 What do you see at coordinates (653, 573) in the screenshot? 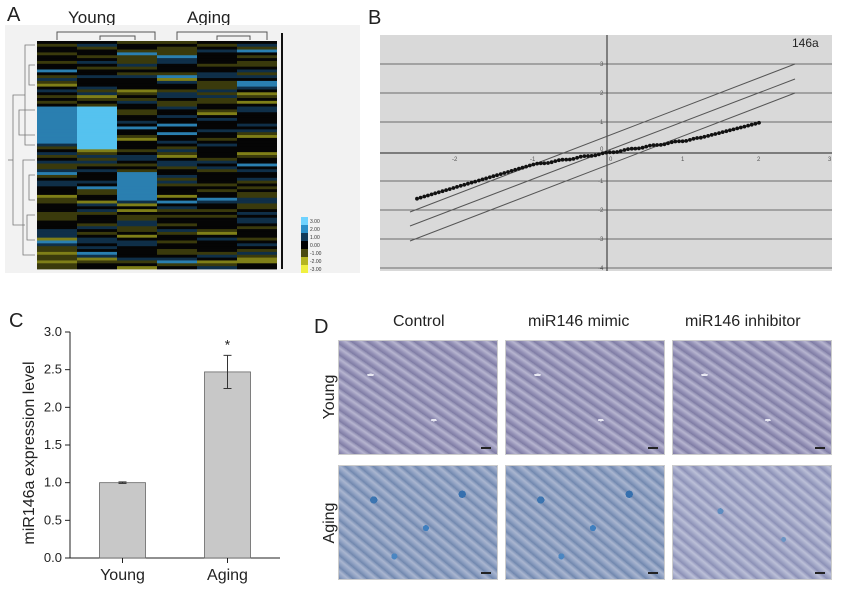
I see `scale-bar` at bounding box center [653, 573].